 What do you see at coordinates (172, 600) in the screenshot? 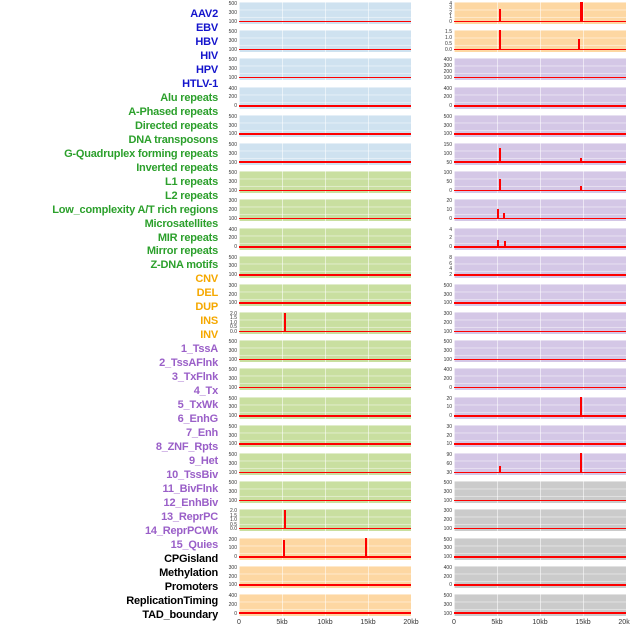
I see `row-label-replicationtiming: ReplicationTiming` at bounding box center [172, 600].